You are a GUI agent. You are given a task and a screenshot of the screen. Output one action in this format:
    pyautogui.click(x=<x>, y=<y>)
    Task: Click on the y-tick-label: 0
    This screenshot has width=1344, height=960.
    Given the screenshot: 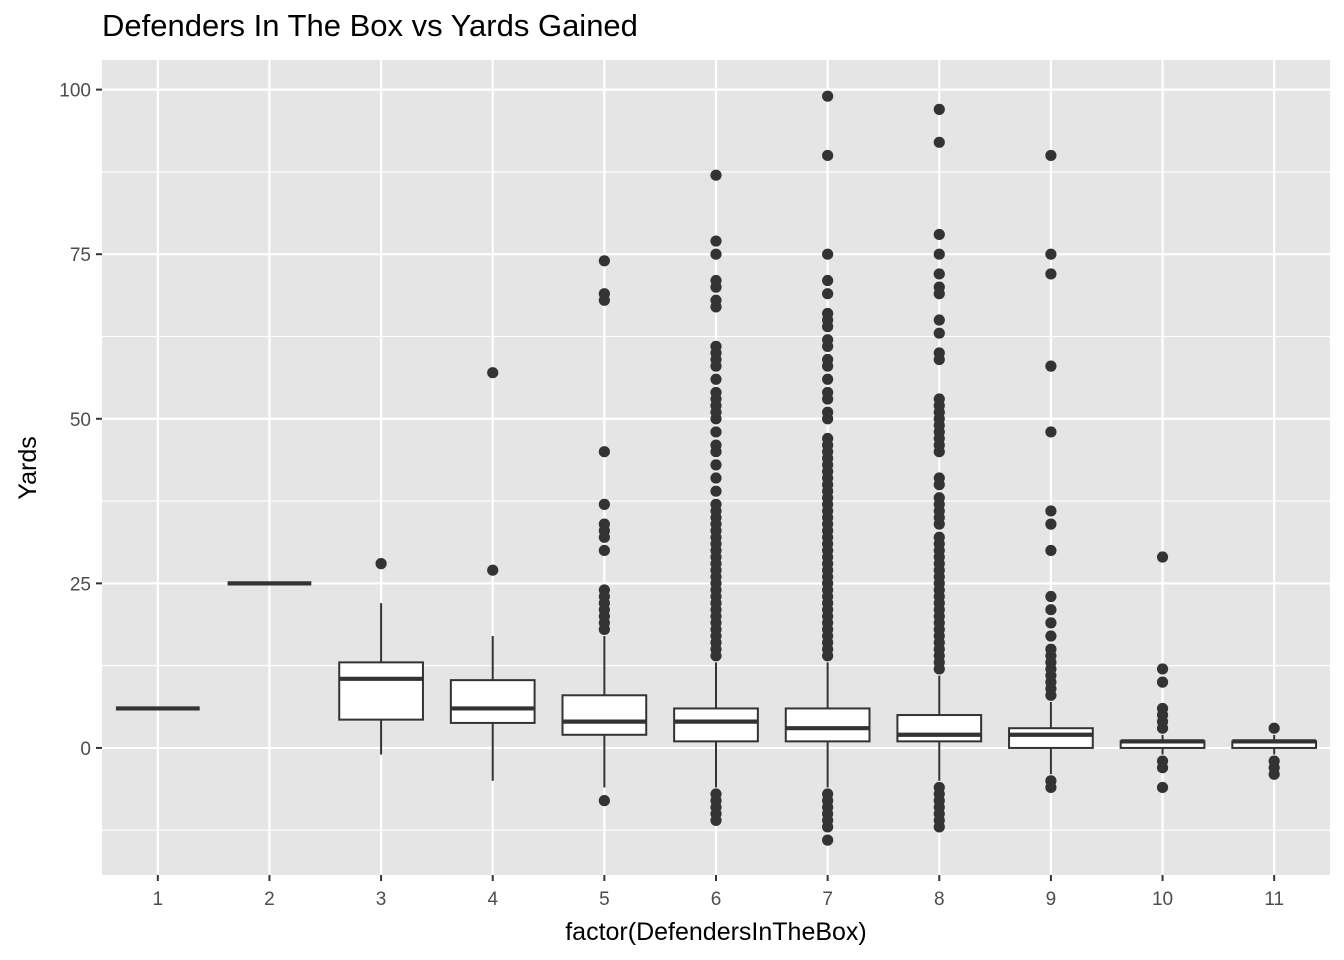 What is the action you would take?
    pyautogui.click(x=85, y=749)
    